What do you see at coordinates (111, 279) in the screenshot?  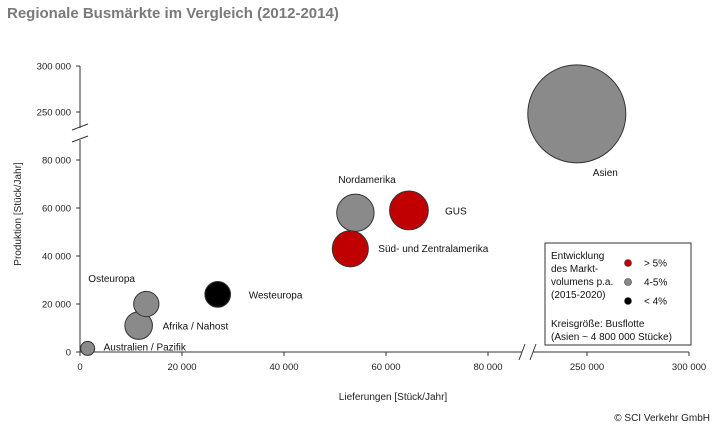 I see `bubble-label-osteuropa: Osteuropa` at bounding box center [111, 279].